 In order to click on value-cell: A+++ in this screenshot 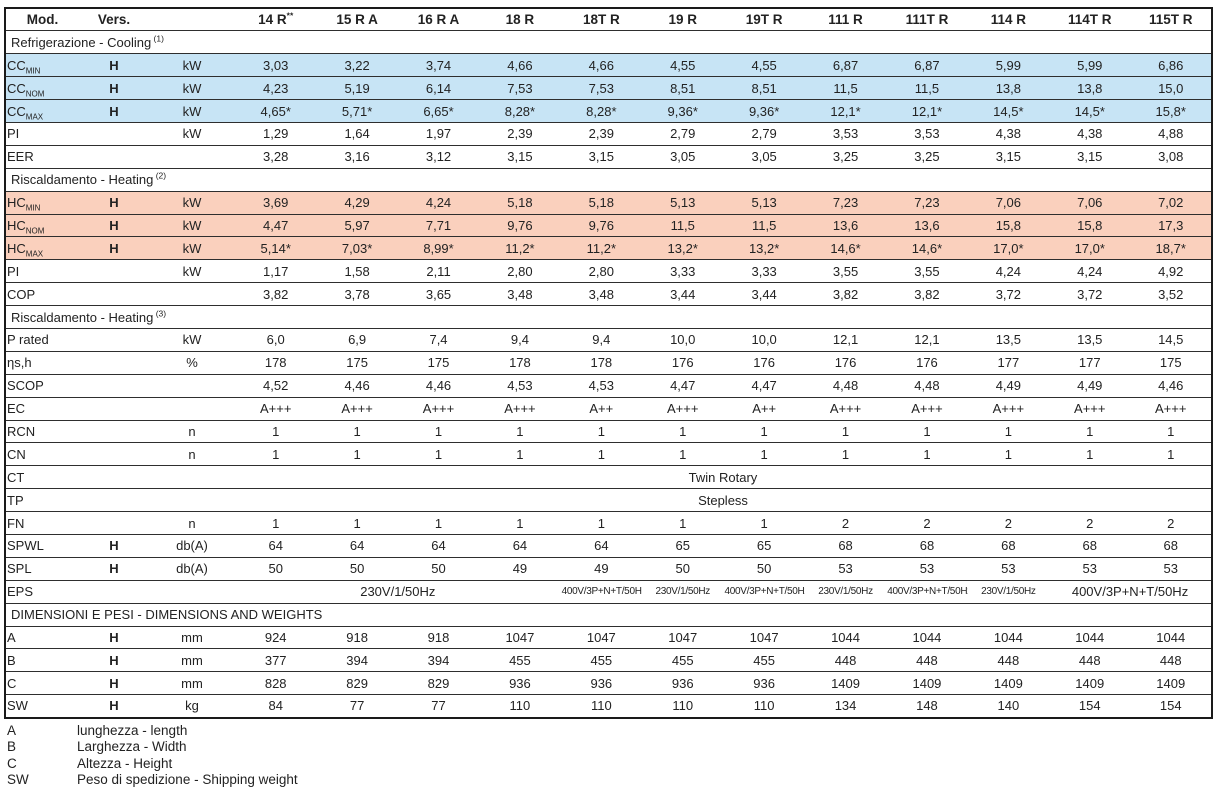, I will do `click(845, 409)`.